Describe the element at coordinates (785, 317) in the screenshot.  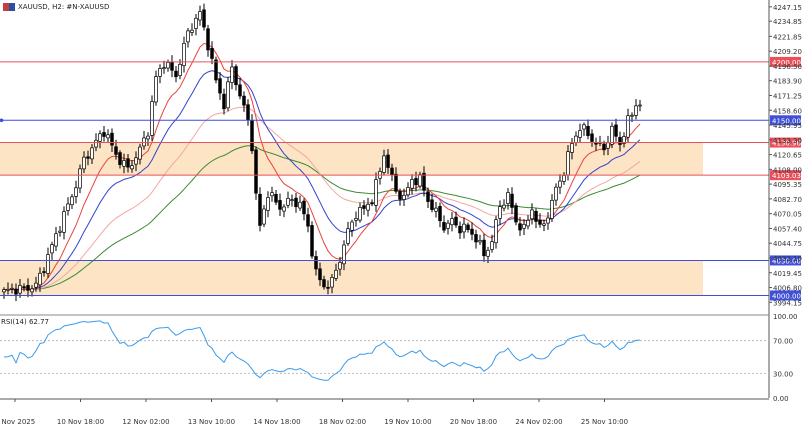
I see `rsi-tick-label: 100.00` at that location.